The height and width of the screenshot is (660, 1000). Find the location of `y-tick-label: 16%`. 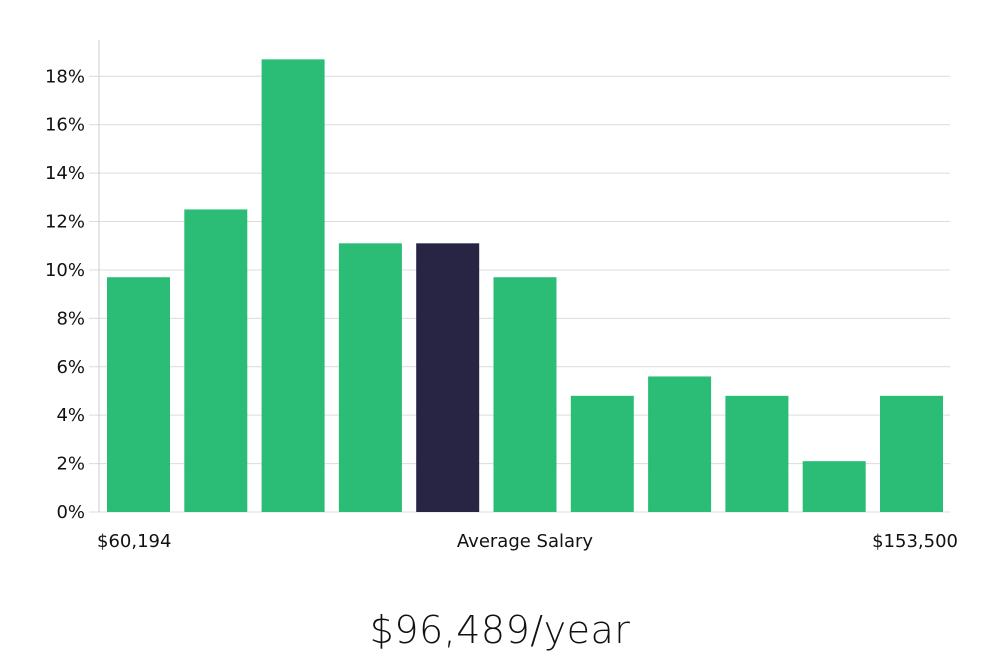

y-tick-label: 16% is located at coordinates (65, 125).